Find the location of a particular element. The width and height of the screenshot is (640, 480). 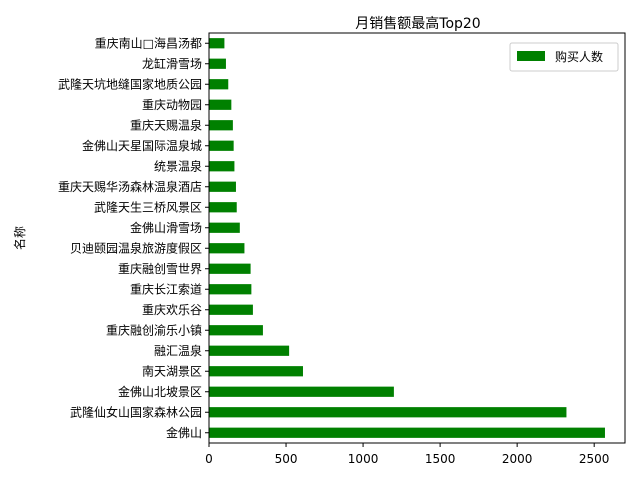

x-tick-label: 2000 is located at coordinates (517, 459).